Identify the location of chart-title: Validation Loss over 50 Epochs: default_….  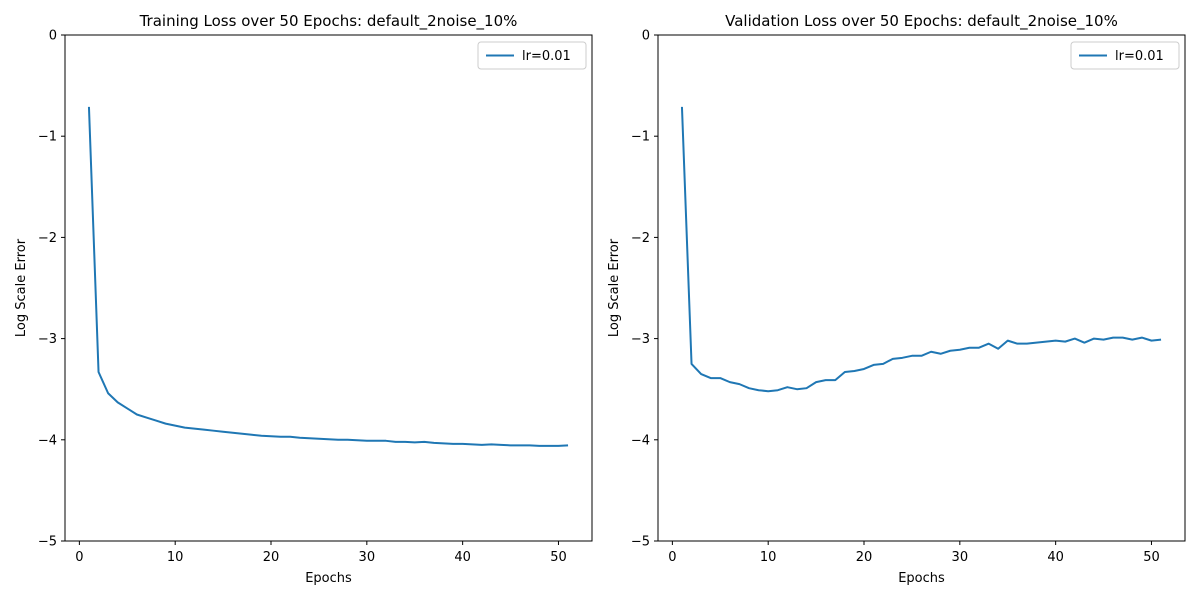
(921, 21).